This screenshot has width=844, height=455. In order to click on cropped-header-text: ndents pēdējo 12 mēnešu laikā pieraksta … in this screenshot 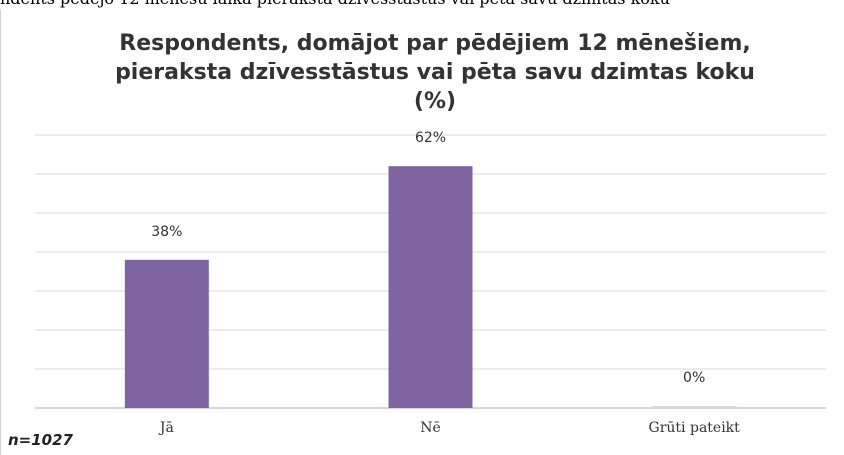, I will do `click(422, 4)`.